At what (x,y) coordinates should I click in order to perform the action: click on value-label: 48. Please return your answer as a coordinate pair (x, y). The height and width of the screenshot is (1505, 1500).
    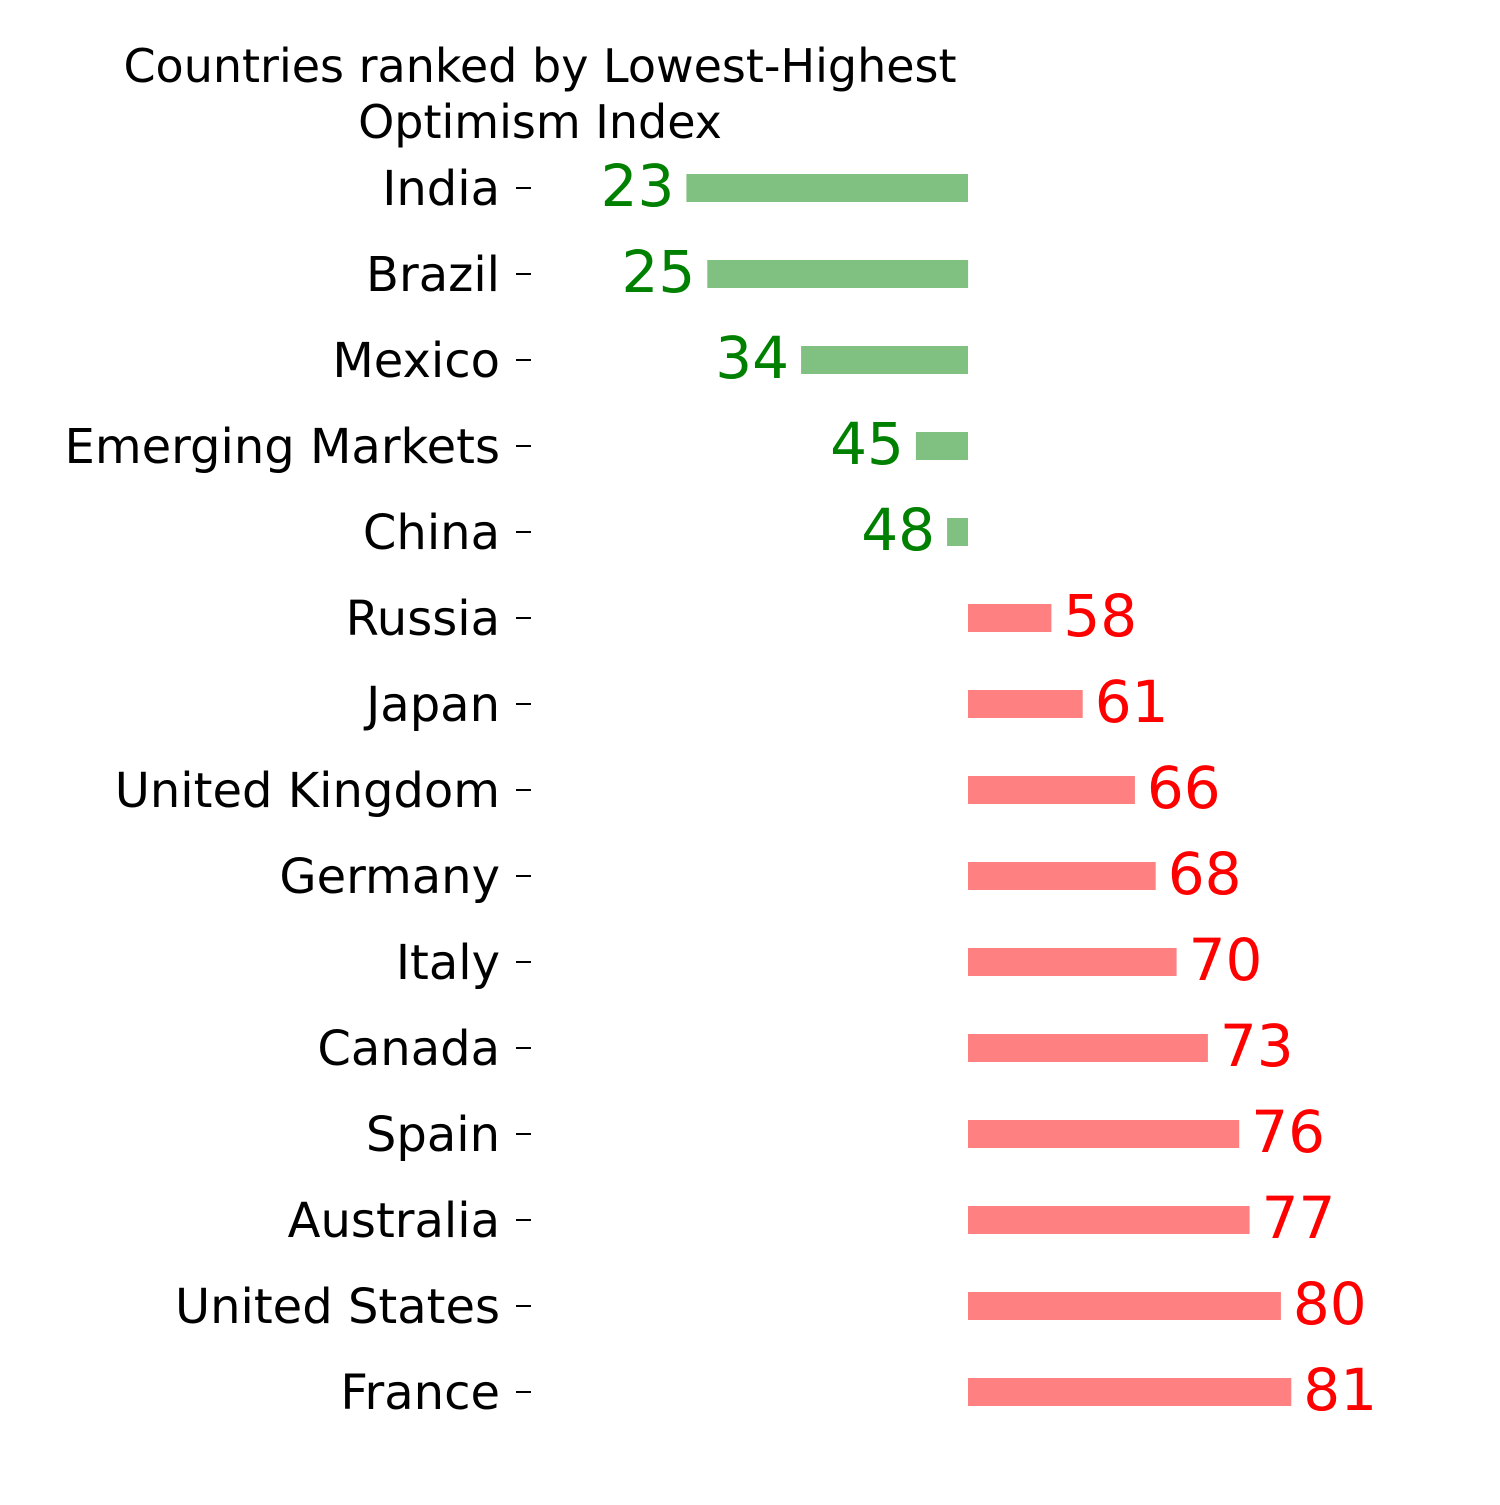
    Looking at the image, I should click on (898, 530).